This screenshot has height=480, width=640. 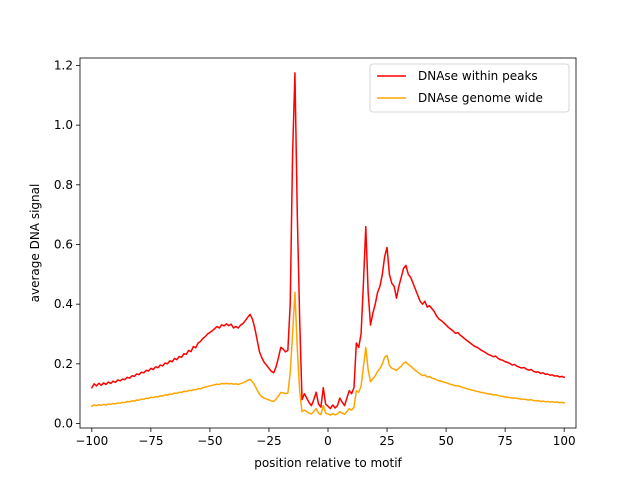 What do you see at coordinates (209, 441) in the screenshot?
I see `x-tick-label: −50` at bounding box center [209, 441].